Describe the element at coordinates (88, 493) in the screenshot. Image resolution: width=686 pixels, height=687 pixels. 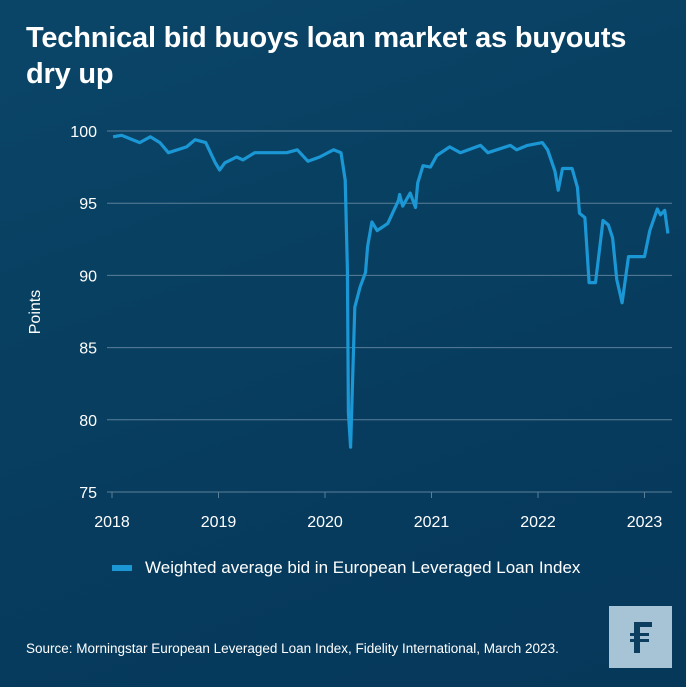
I see `y-tick-label: 75` at that location.